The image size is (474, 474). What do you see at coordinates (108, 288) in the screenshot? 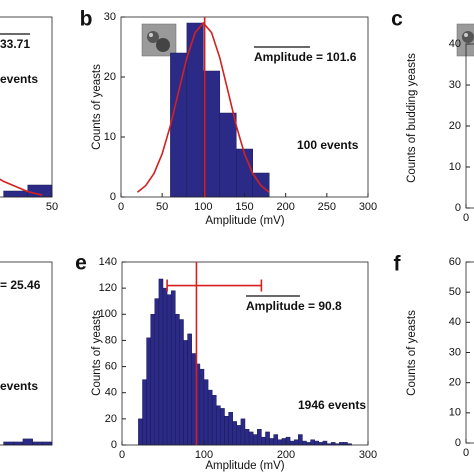
I see `y-tick-label: 120` at bounding box center [108, 288].